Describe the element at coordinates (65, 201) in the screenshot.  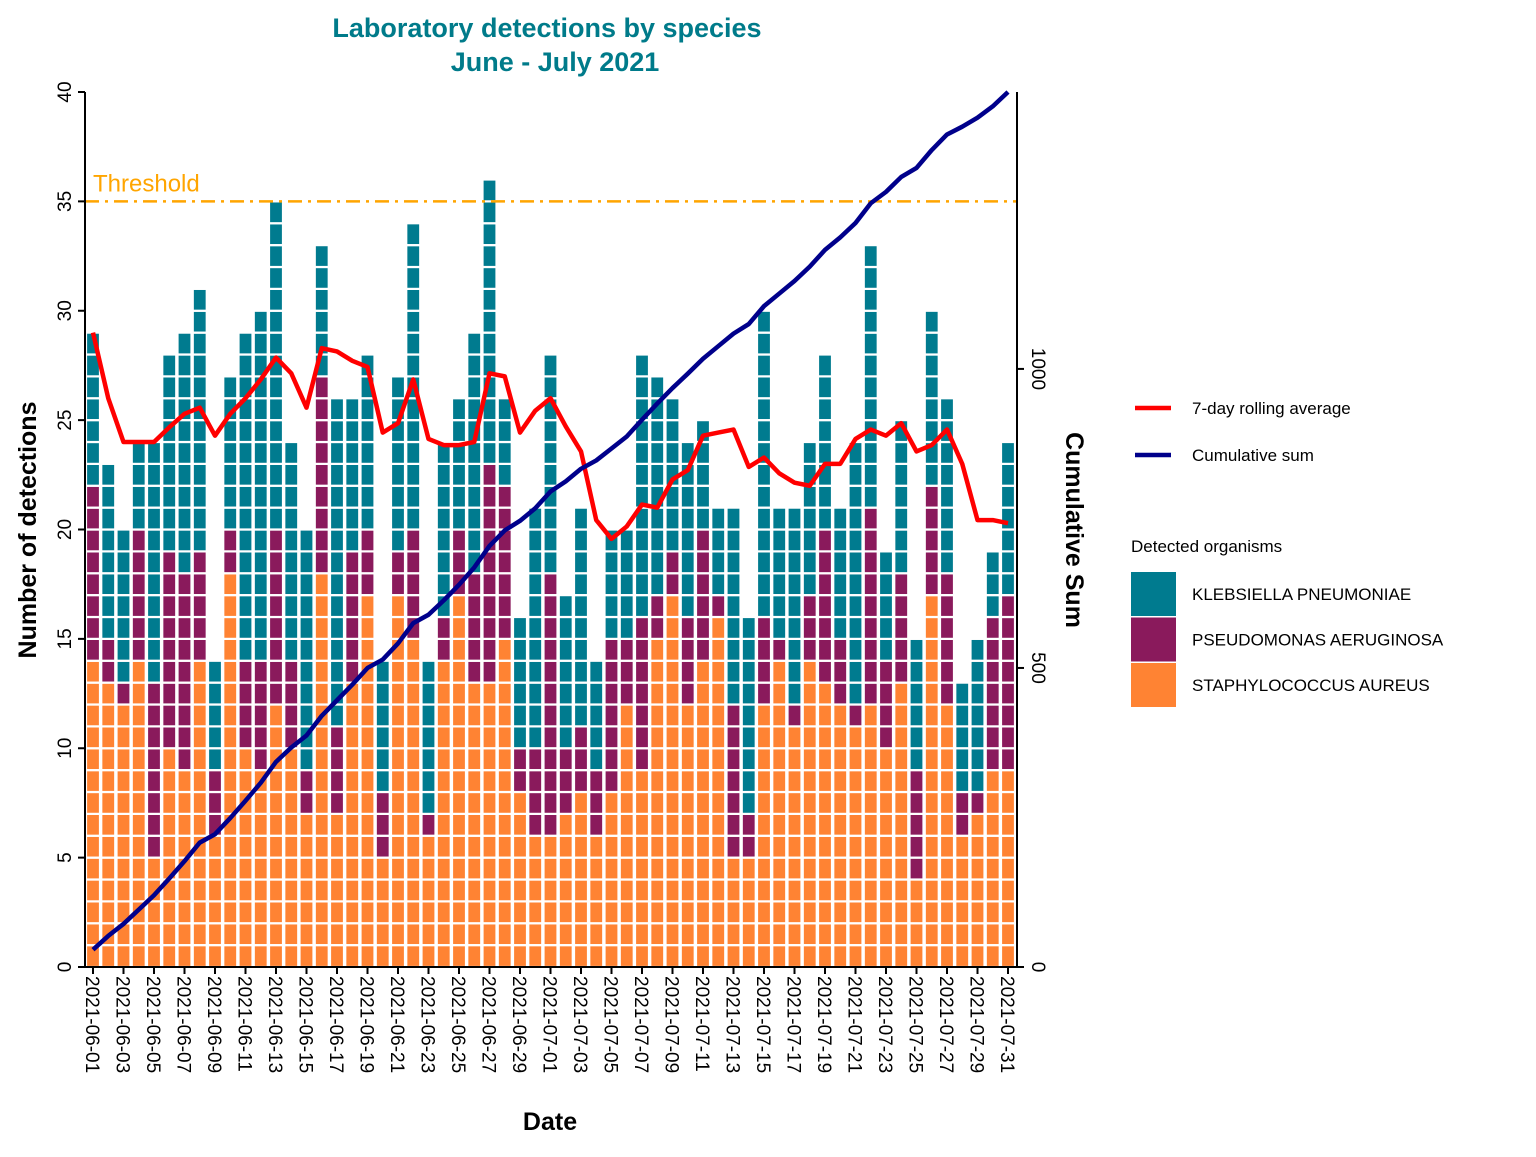
I see `y-tick-label: 35` at that location.